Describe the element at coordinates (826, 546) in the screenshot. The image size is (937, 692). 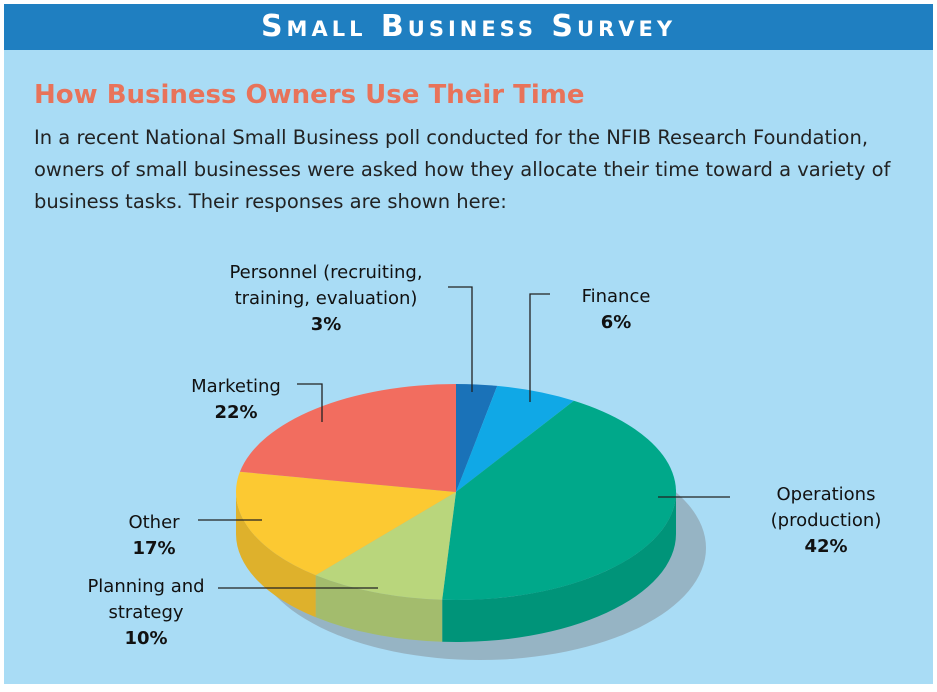
I see `value-label: 42%` at that location.